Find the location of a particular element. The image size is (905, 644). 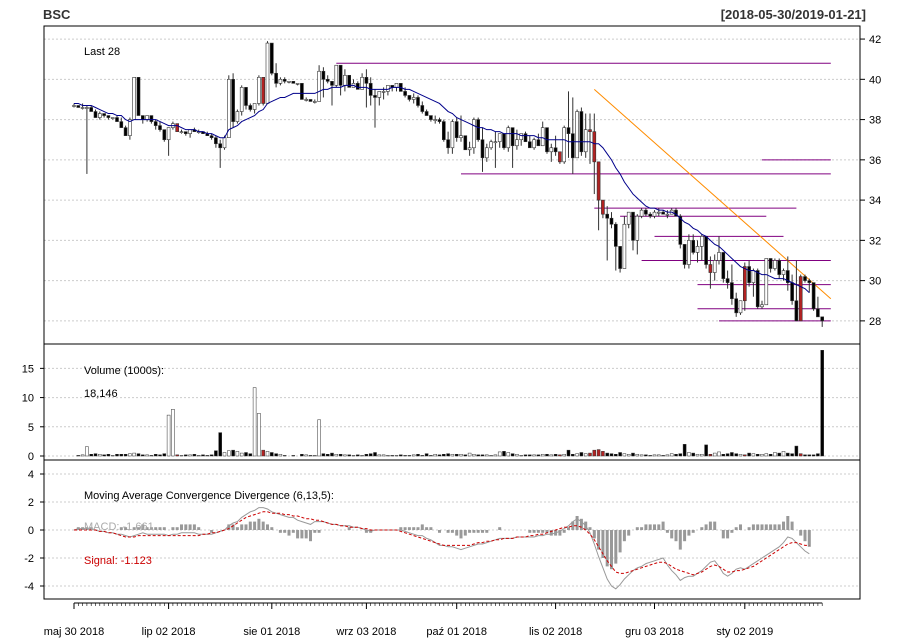

x-tick-label: paź 01 2018 is located at coordinates (456, 632).